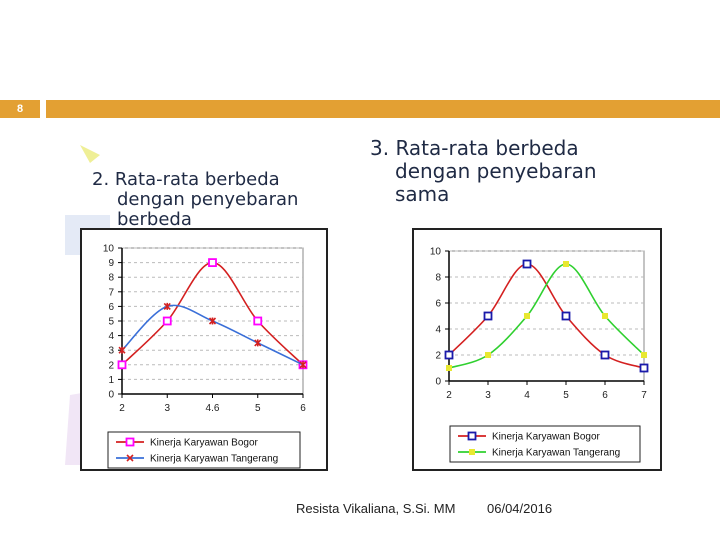 Image resolution: width=720 pixels, height=540 pixels. I want to click on right-heading-line3: sama, so click(422, 194).